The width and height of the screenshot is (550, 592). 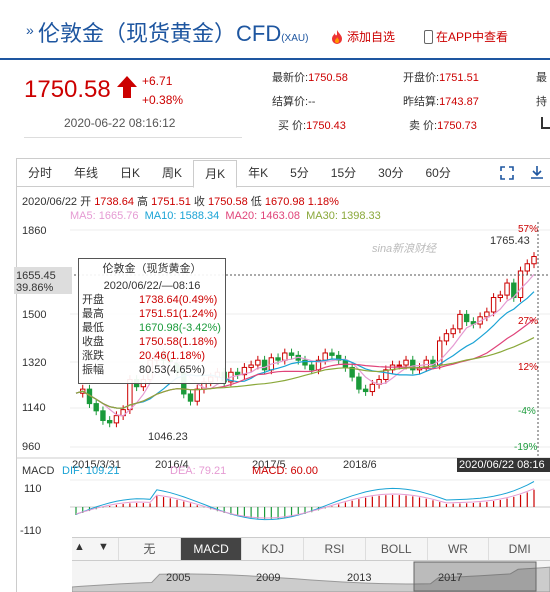 I want to click on add-favorite-button: 添加自选, so click(x=362, y=36).